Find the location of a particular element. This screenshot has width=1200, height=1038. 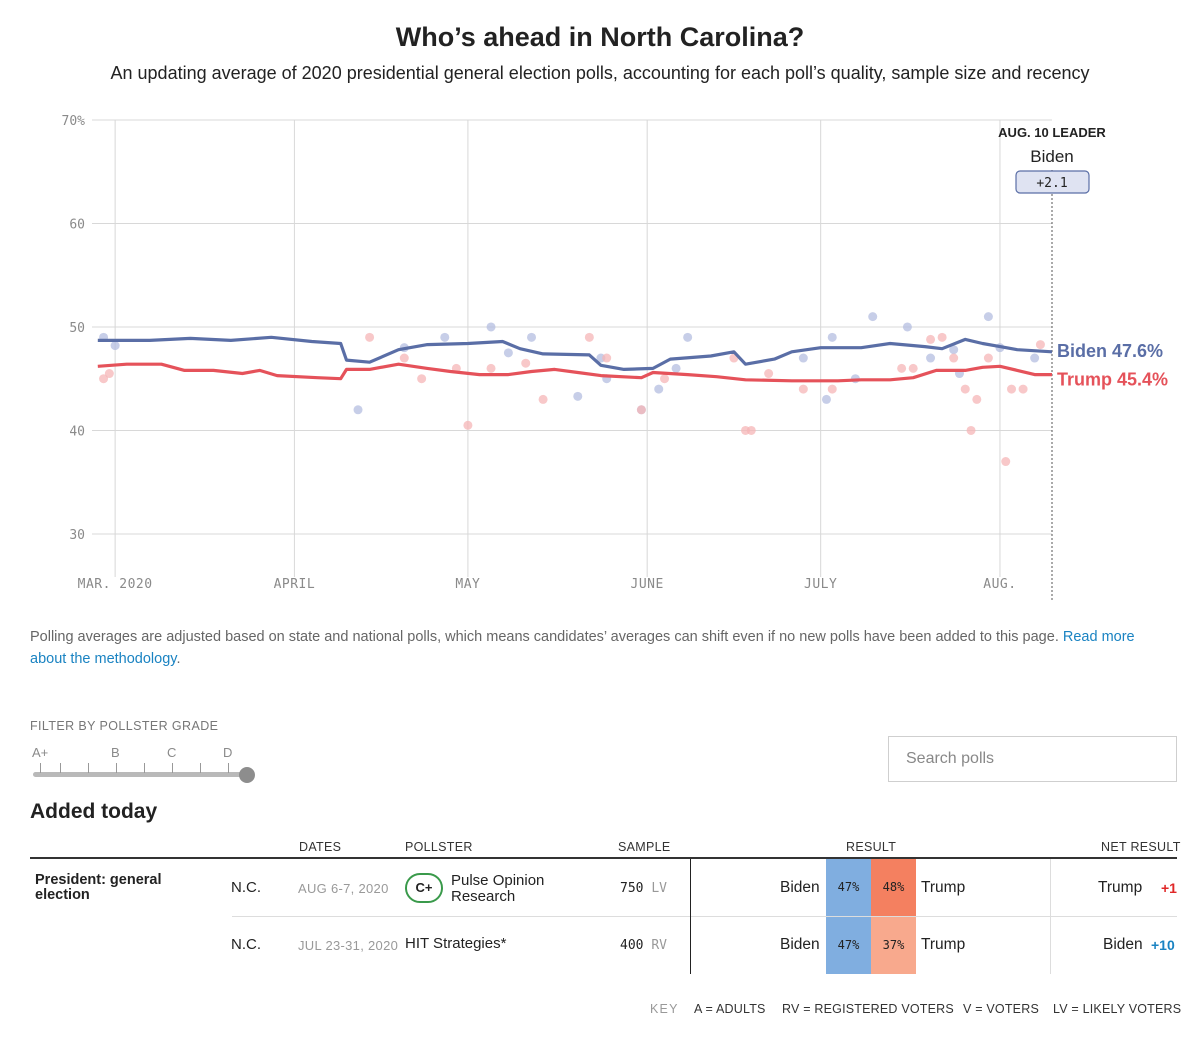

grade-label-c: C is located at coordinates (172, 752).